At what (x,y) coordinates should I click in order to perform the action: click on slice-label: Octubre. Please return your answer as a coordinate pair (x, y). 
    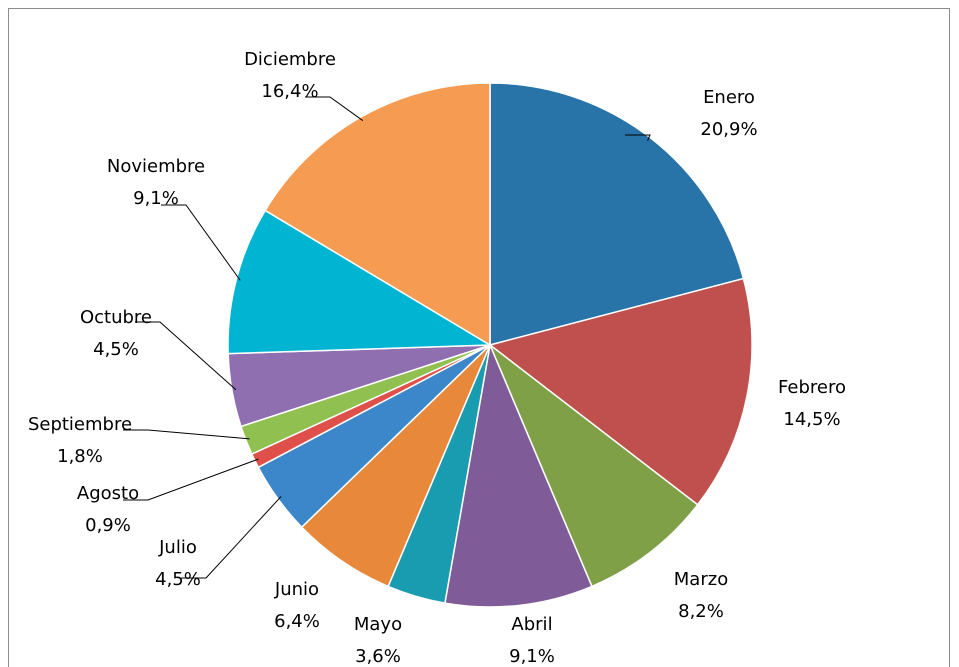
    Looking at the image, I should click on (116, 317).